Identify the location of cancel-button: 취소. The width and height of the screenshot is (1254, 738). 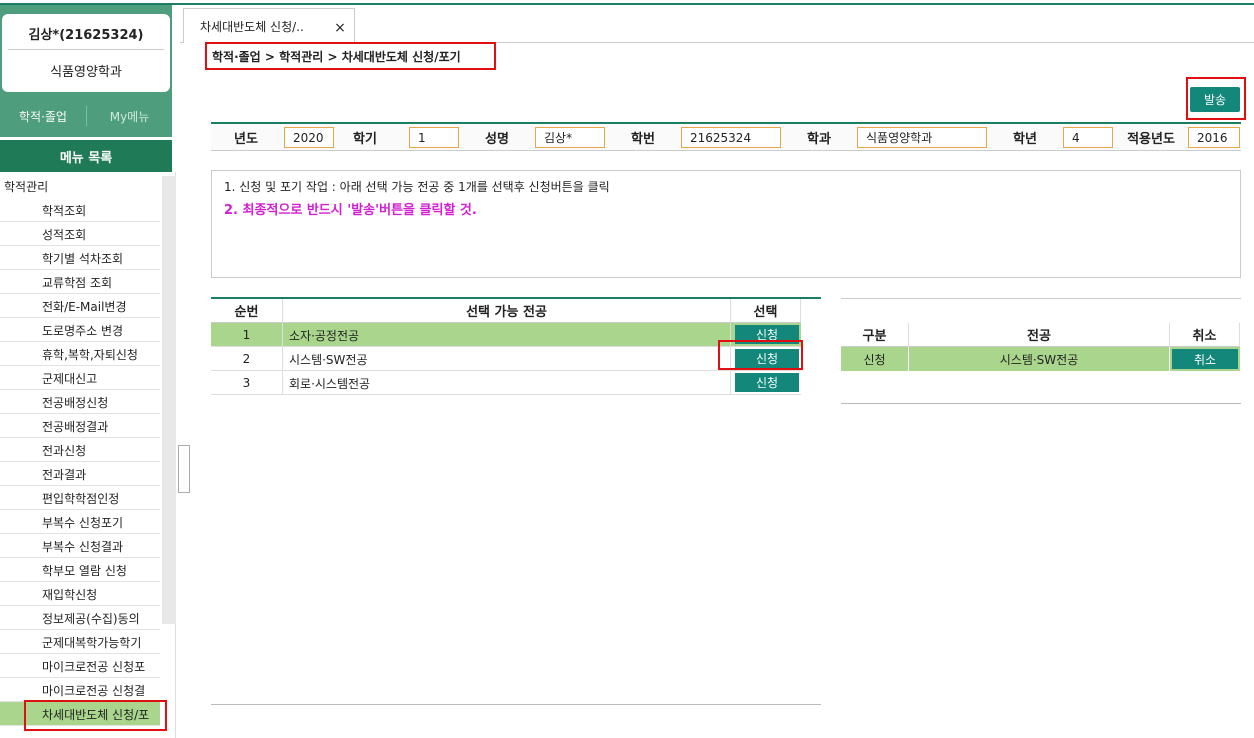
(1205, 359).